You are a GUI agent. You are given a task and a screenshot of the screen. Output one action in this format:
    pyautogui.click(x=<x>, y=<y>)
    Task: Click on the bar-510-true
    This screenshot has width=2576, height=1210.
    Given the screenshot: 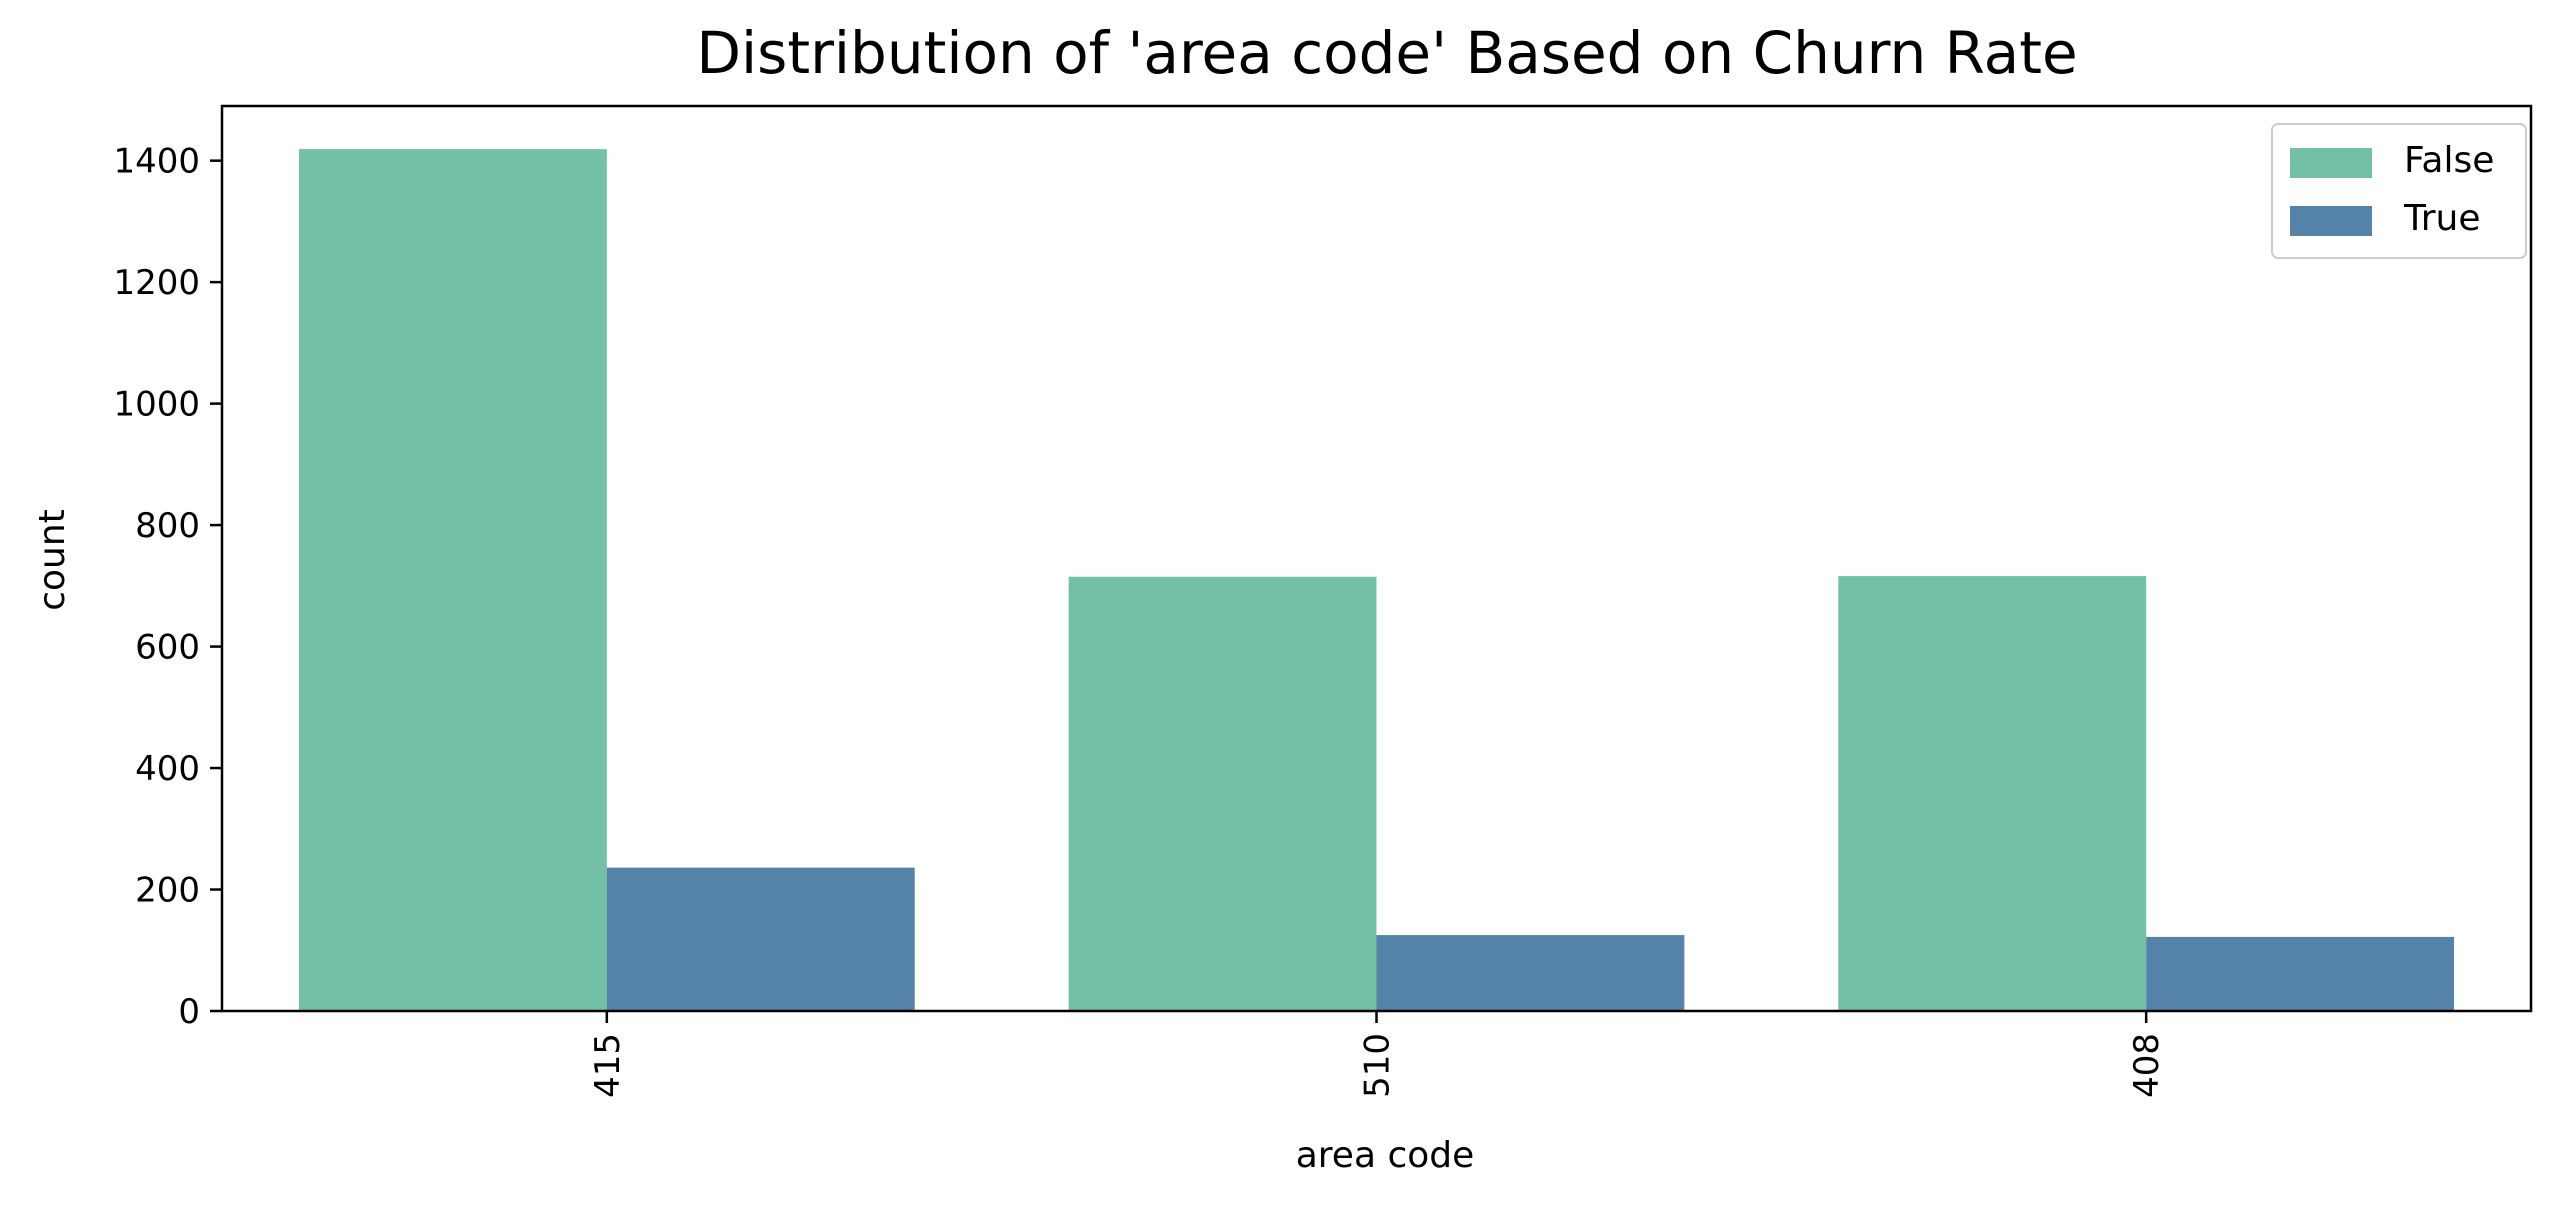 What is the action you would take?
    pyautogui.click(x=1530, y=973)
    